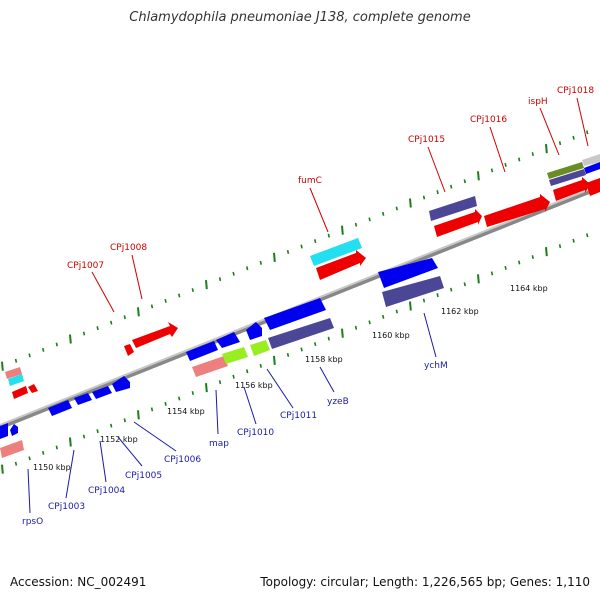 This screenshot has height=600, width=600. Describe the element at coordinates (66, 507) in the screenshot. I see `gene-label-cpj1003: CPj1003` at that location.